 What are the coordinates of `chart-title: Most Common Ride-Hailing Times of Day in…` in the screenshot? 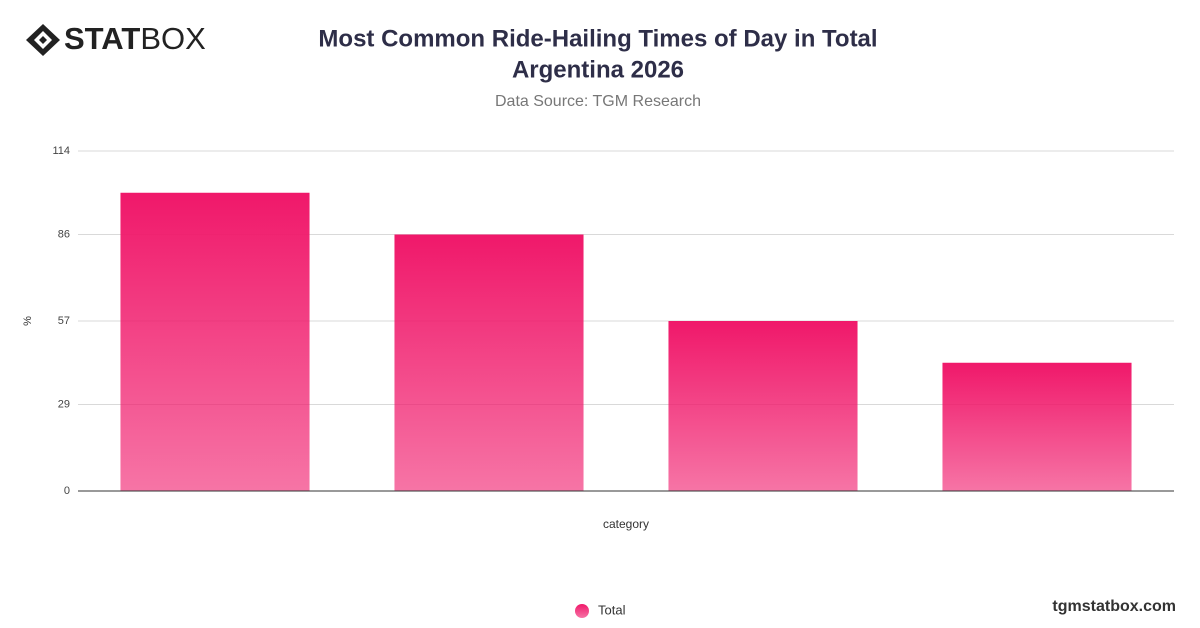 It's located at (597, 38).